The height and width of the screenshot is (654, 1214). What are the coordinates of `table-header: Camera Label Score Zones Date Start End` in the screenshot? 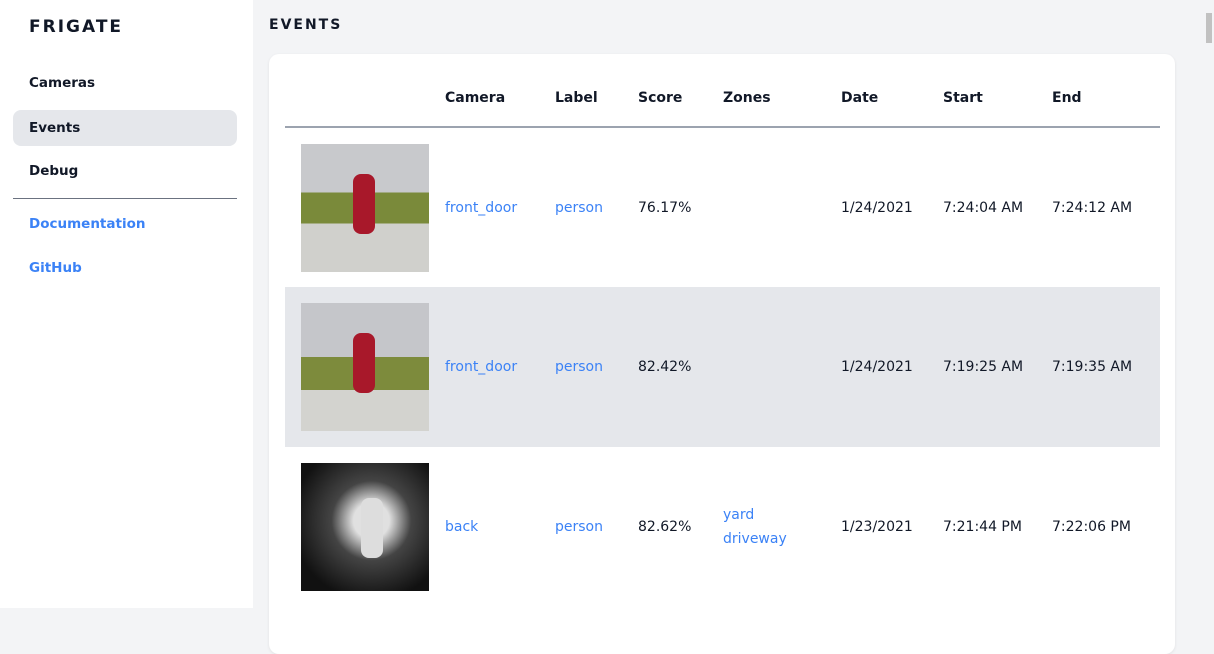 It's located at (722, 91).